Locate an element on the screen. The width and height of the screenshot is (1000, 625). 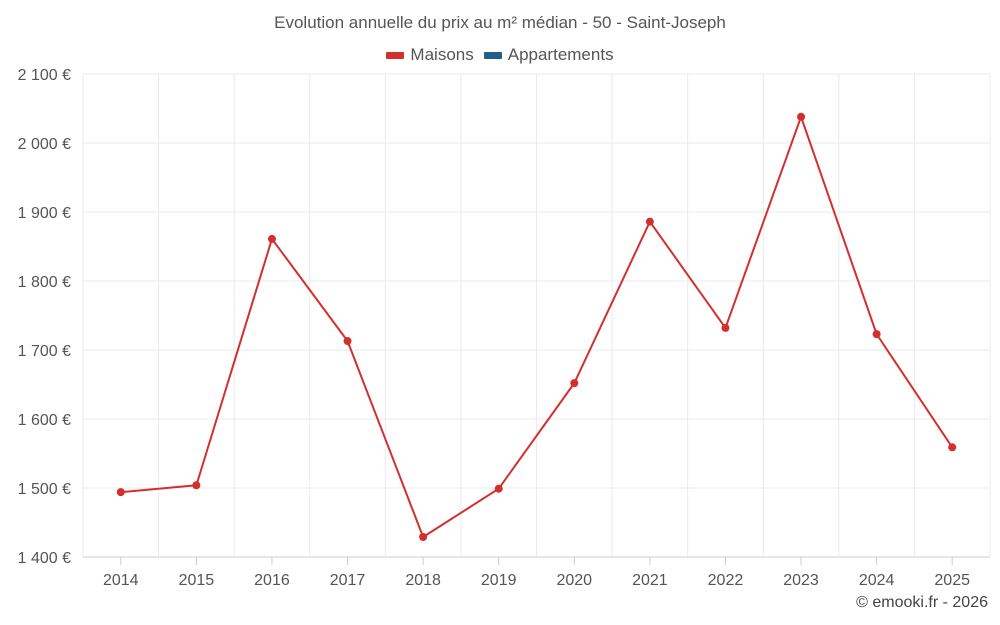
data-point-2024 is located at coordinates (876, 334).